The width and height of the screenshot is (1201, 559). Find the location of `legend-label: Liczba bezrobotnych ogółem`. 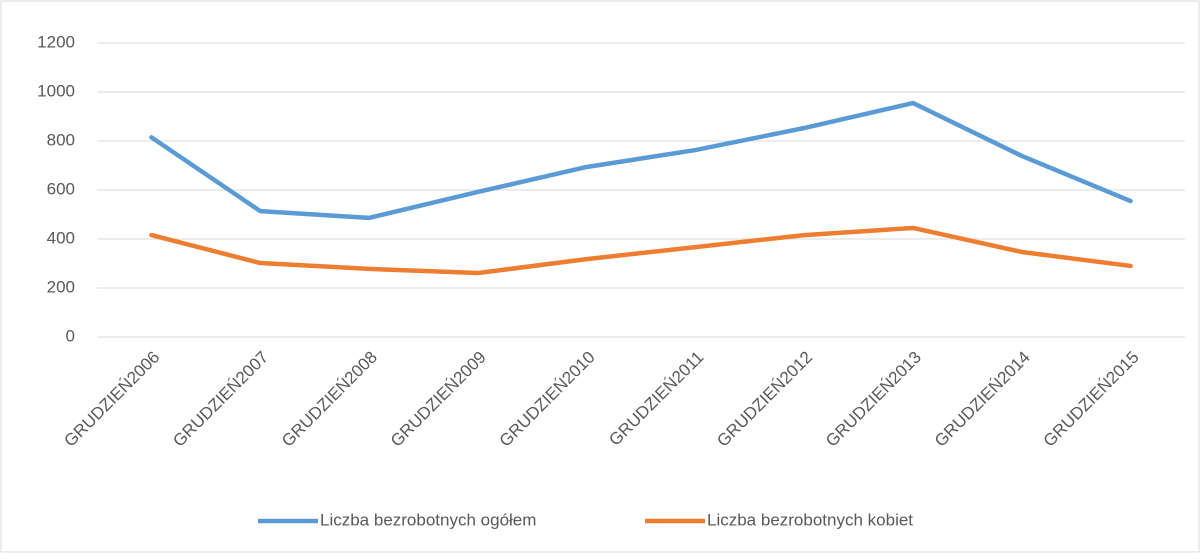

legend-label: Liczba bezrobotnych ogółem is located at coordinates (428, 519).